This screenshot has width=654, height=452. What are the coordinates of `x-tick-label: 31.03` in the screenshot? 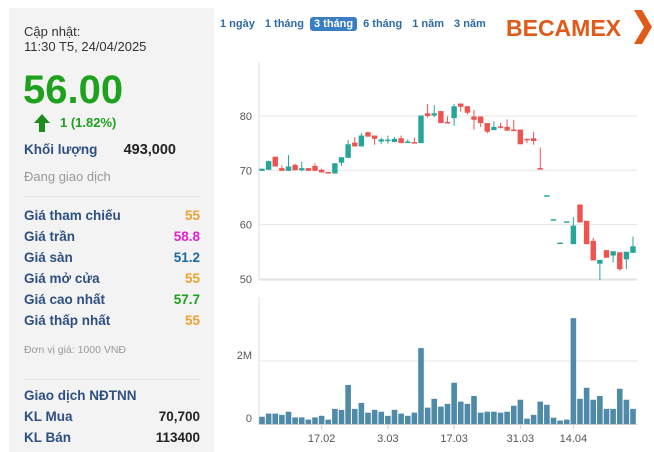 It's located at (521, 439).